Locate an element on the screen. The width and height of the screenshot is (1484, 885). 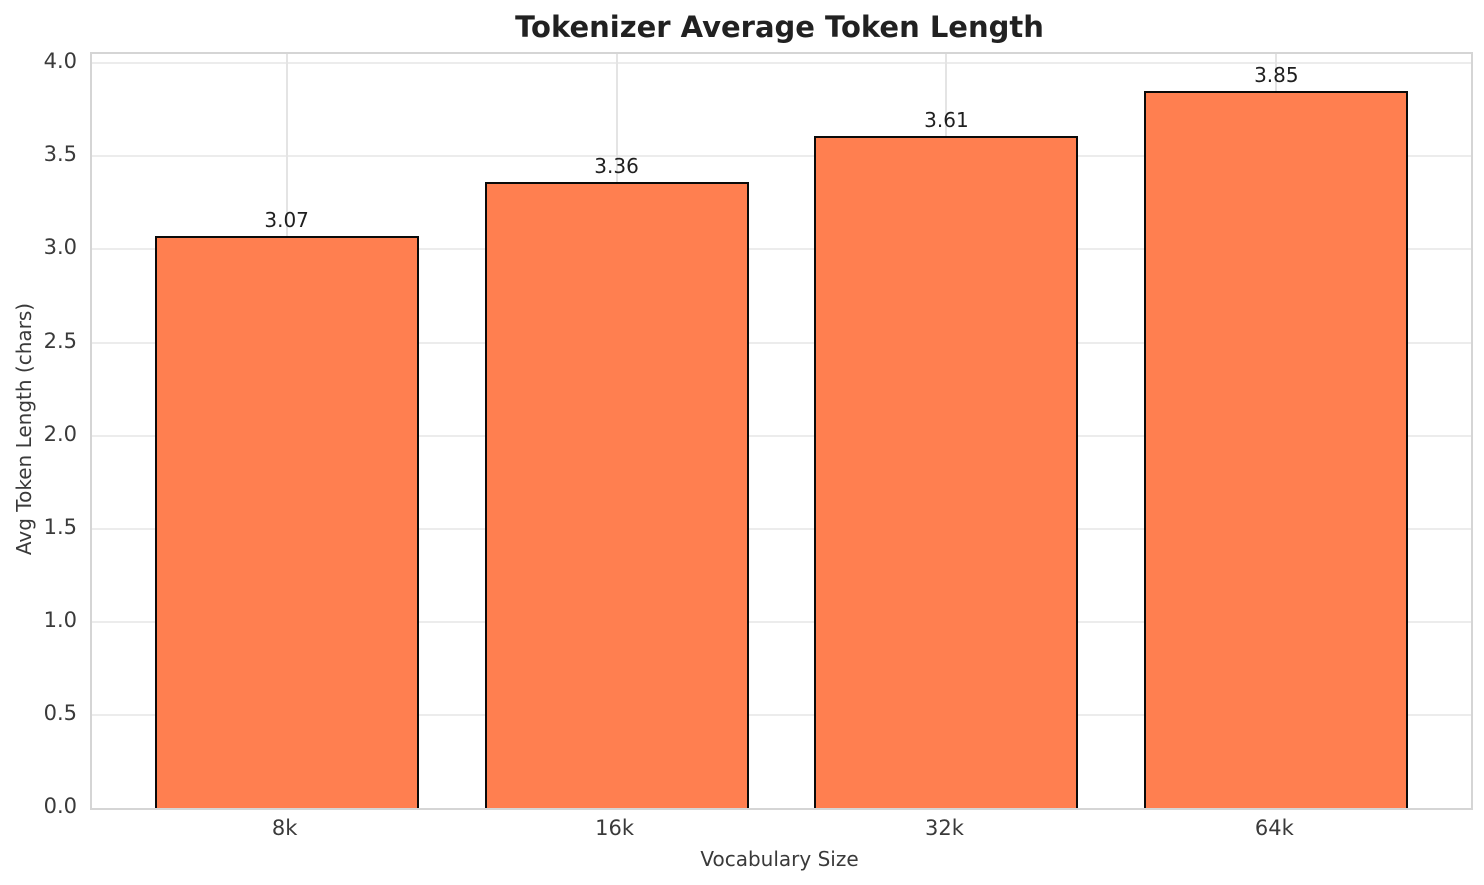
bar-value-label: 3.61 is located at coordinates (946, 119).